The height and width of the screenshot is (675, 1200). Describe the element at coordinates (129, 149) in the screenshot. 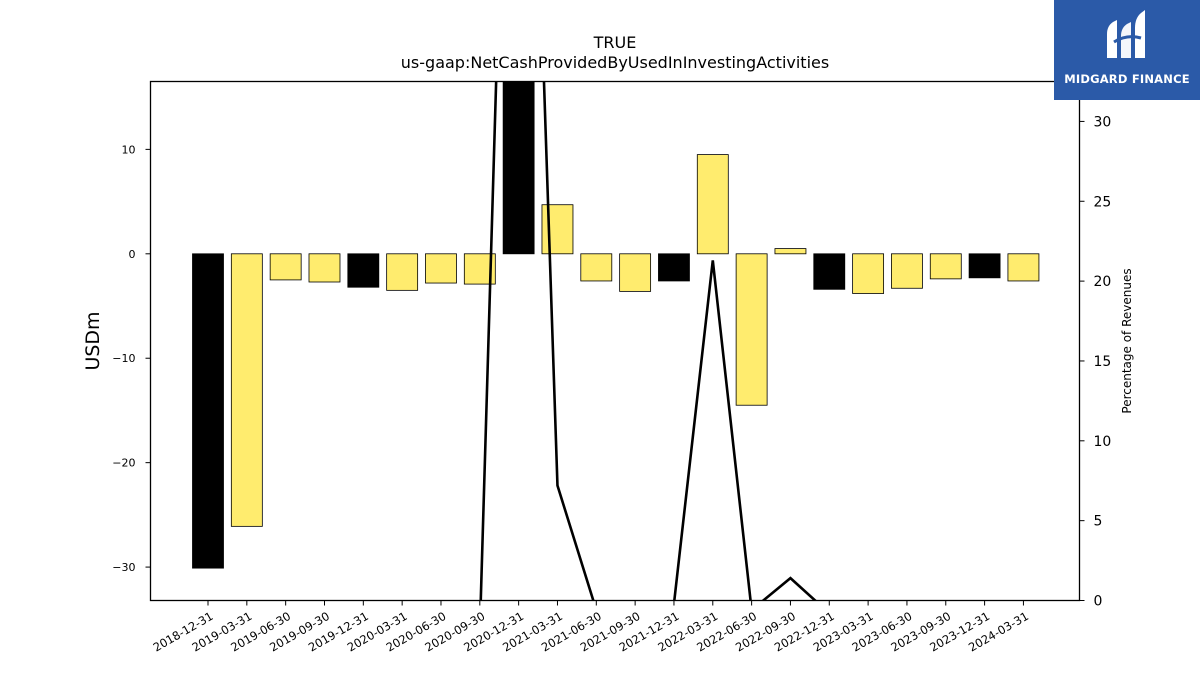

I see `y-tick-label: 10` at that location.